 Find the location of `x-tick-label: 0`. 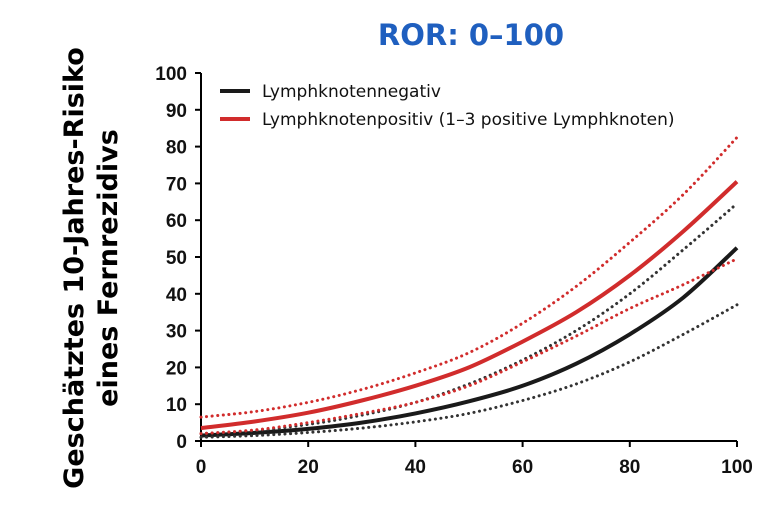

x-tick-label: 0 is located at coordinates (201, 467).